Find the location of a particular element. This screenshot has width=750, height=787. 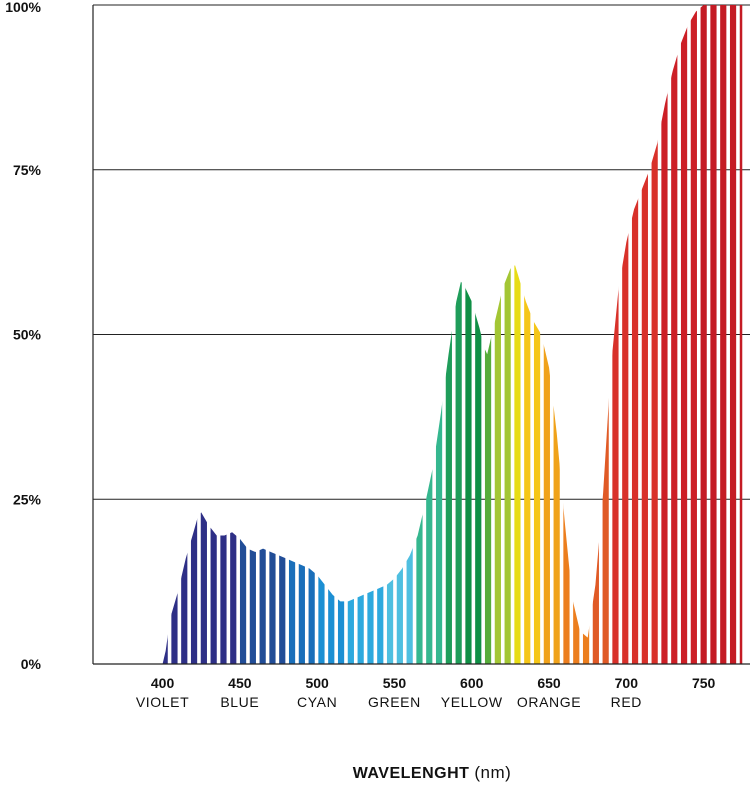

x-color-name: VIOLET is located at coordinates (162, 702).